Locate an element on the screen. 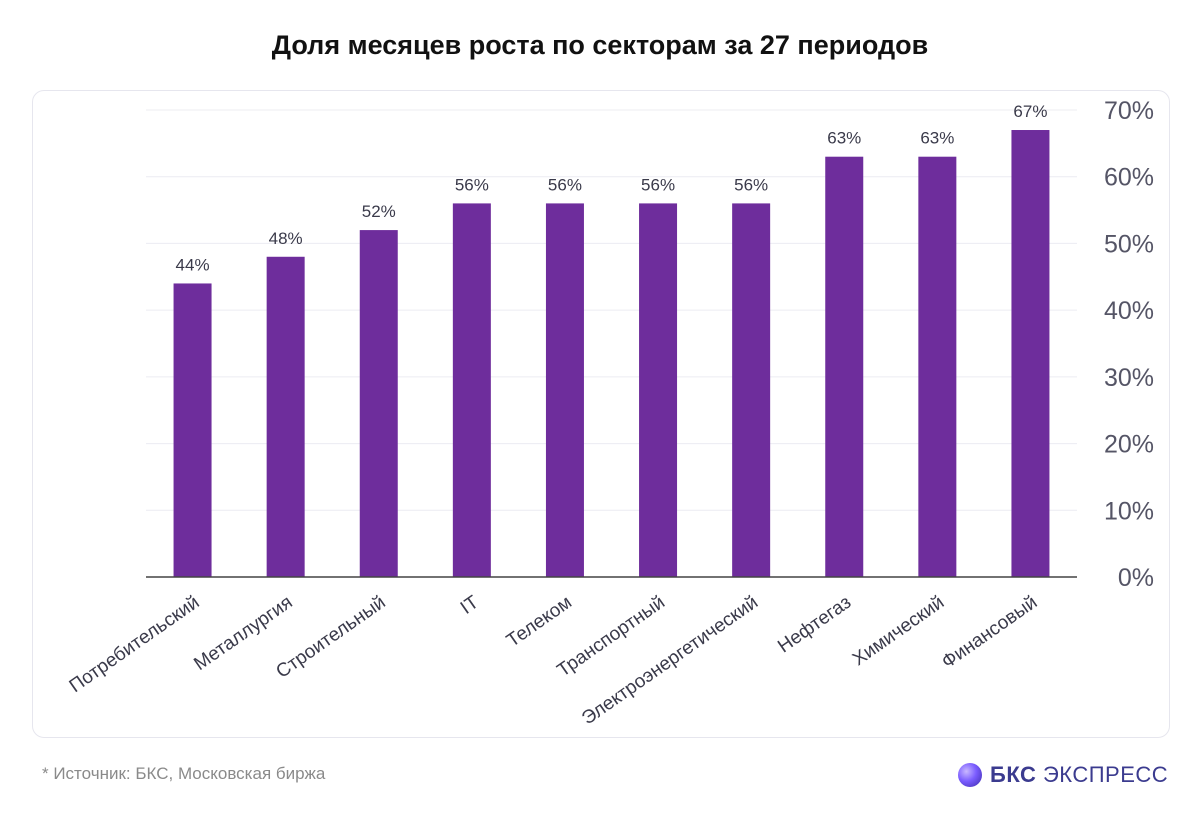 Image resolution: width=1200 pixels, height=818 pixels. brand-name-bold: БКС is located at coordinates (1013, 774).